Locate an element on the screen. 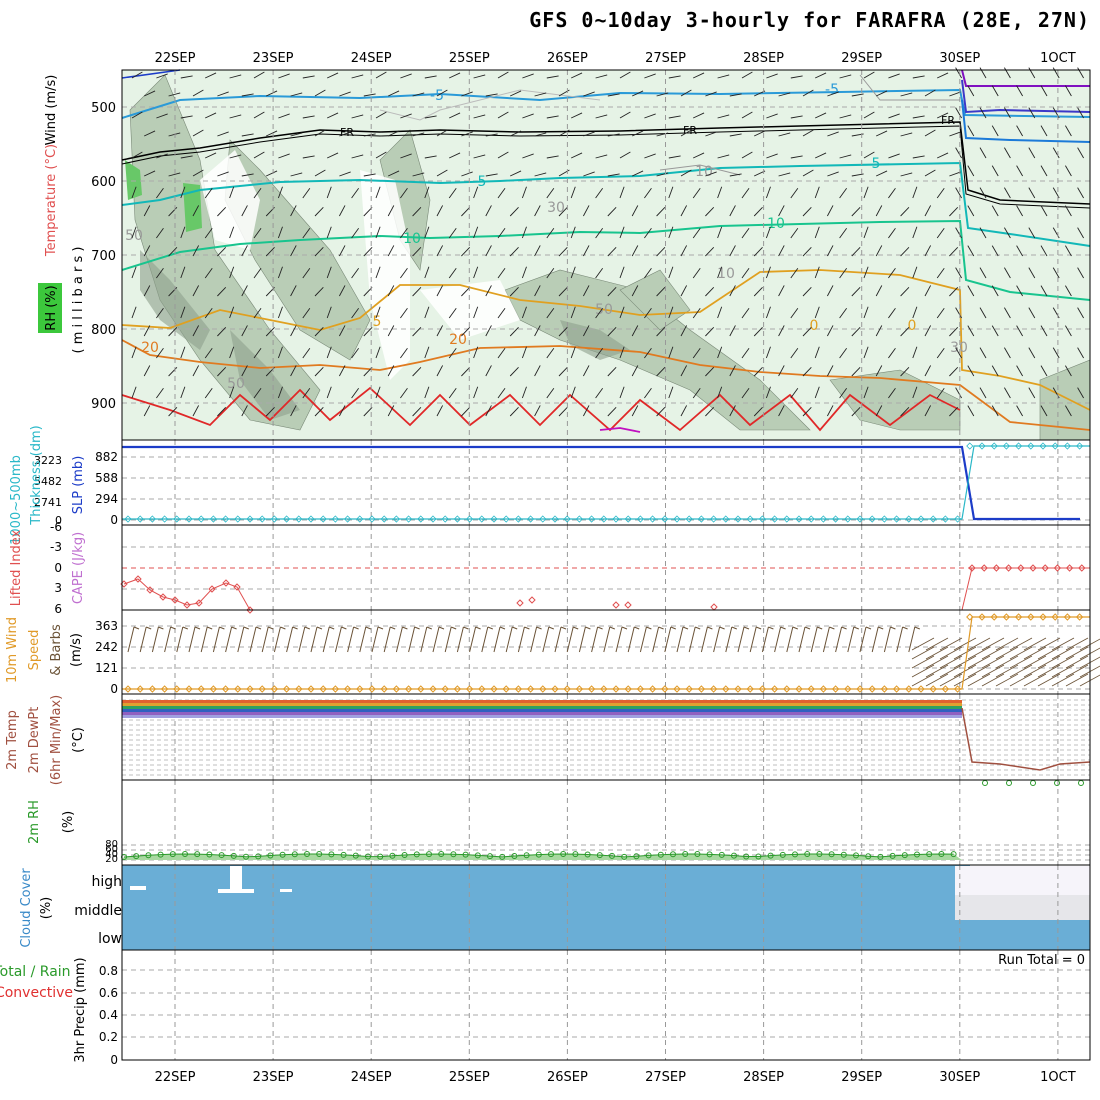  pressure-tick-label: 800 is located at coordinates (103, 330).